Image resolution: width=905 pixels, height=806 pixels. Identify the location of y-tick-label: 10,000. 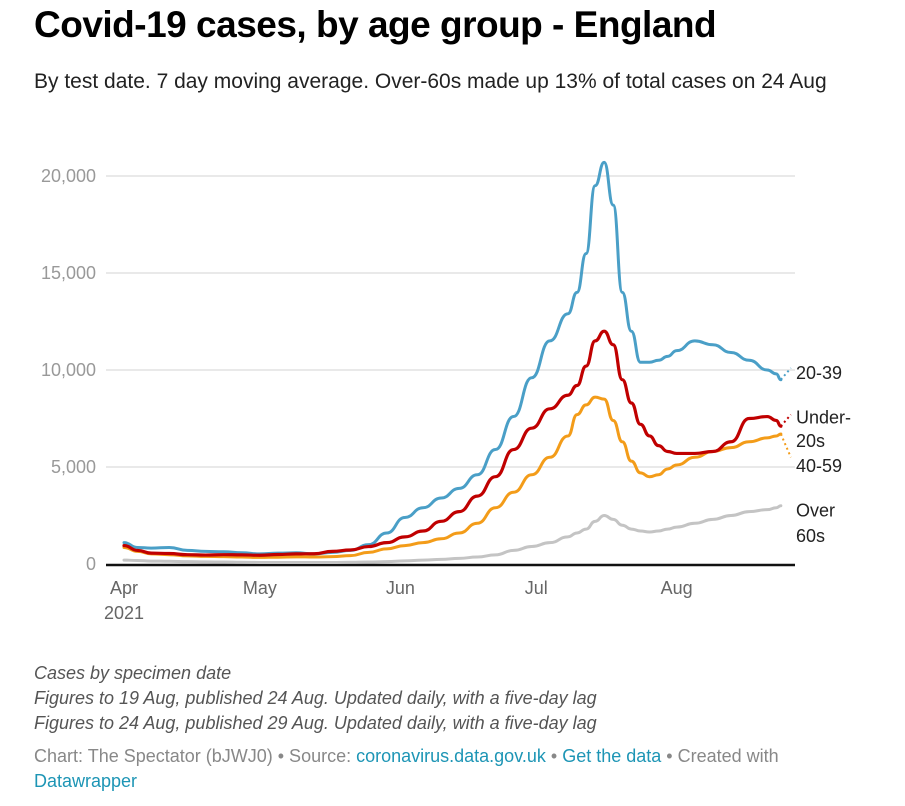
(68, 370).